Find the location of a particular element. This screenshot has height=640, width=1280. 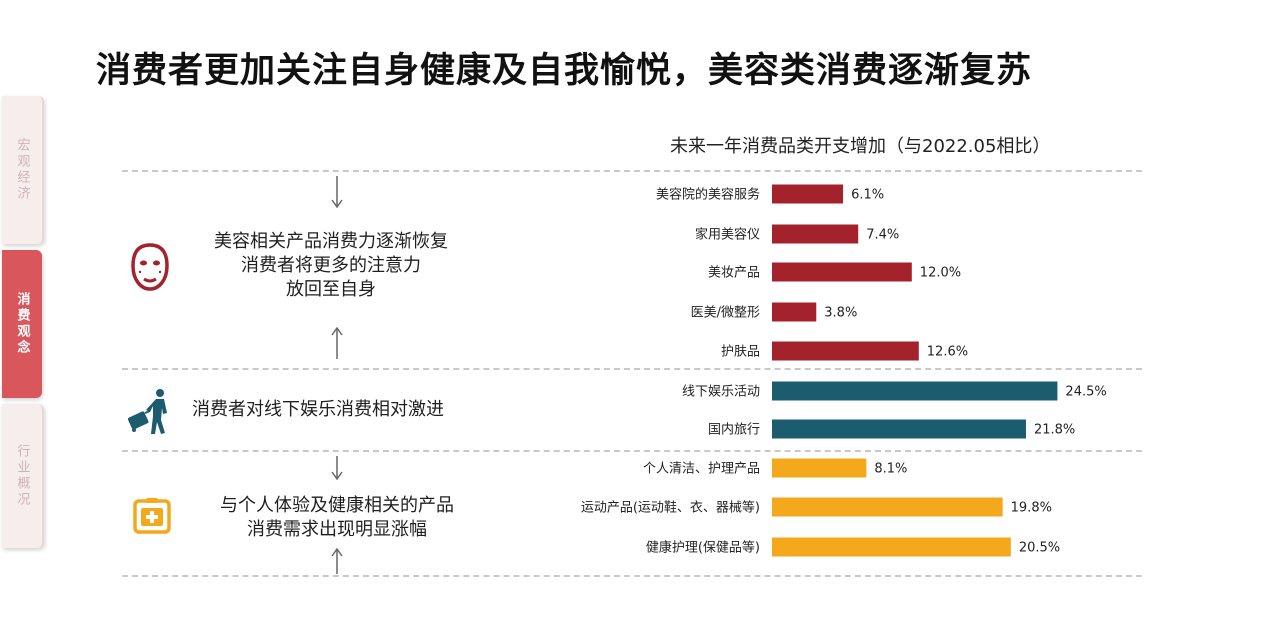

tab-consumption-concept-label: 消费观念 is located at coordinates (22, 324).